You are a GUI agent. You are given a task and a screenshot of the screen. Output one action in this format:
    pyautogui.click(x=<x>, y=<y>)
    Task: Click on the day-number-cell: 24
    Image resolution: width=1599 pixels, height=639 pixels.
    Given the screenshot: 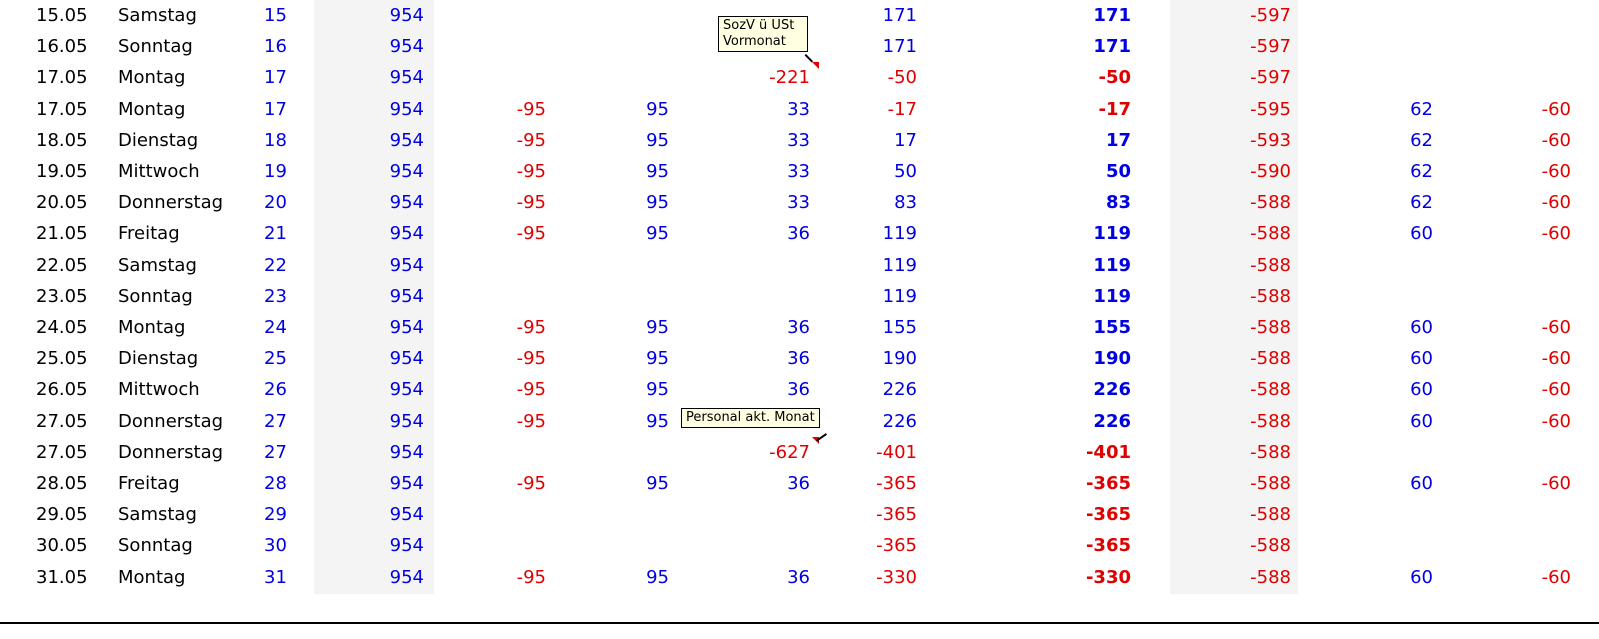 What is the action you would take?
    pyautogui.click(x=275, y=328)
    